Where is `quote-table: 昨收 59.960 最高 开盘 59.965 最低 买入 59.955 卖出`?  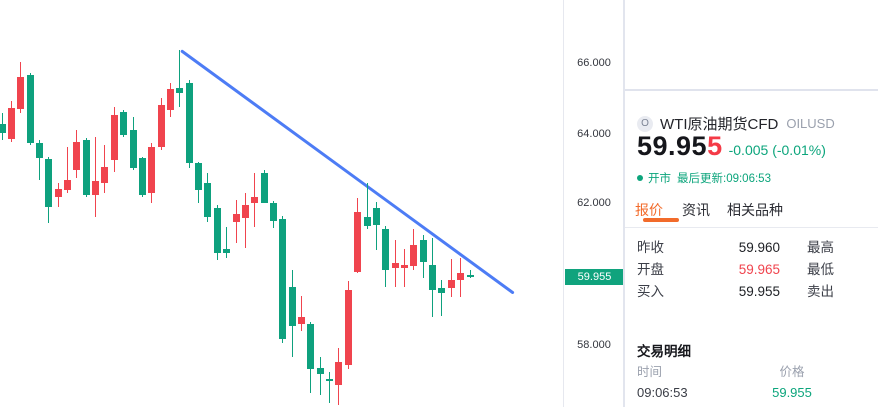
quote-table: 昨收 59.960 最高 开盘 59.965 最低 买入 59.955 卖出 is located at coordinates (751, 270).